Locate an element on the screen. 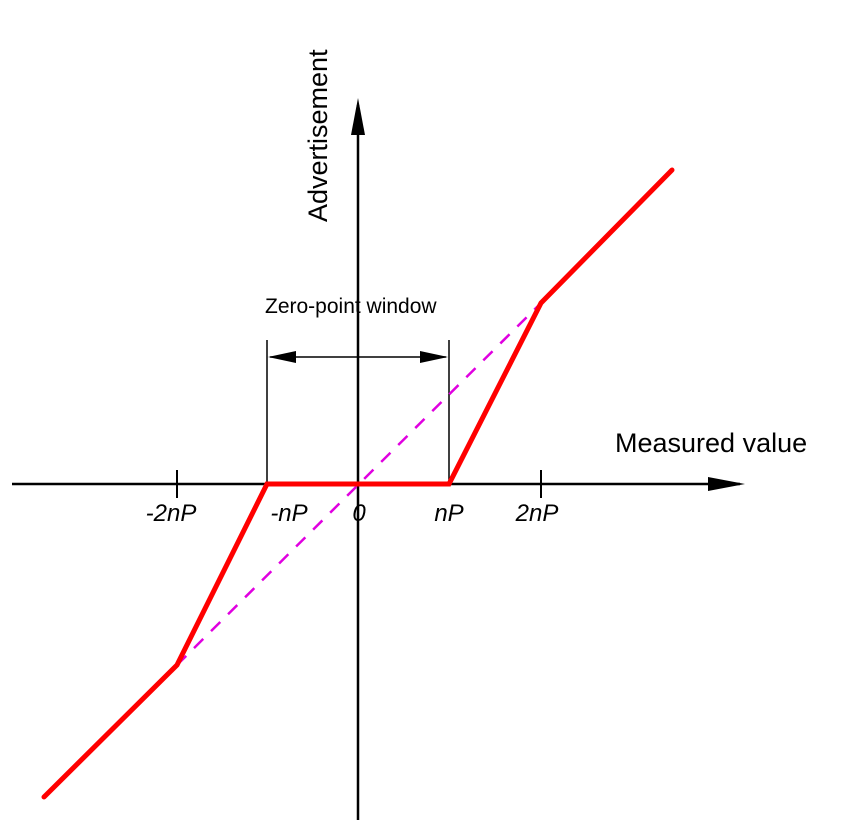 This screenshot has width=867, height=823. x-axis-arrowhead is located at coordinates (726, 484).